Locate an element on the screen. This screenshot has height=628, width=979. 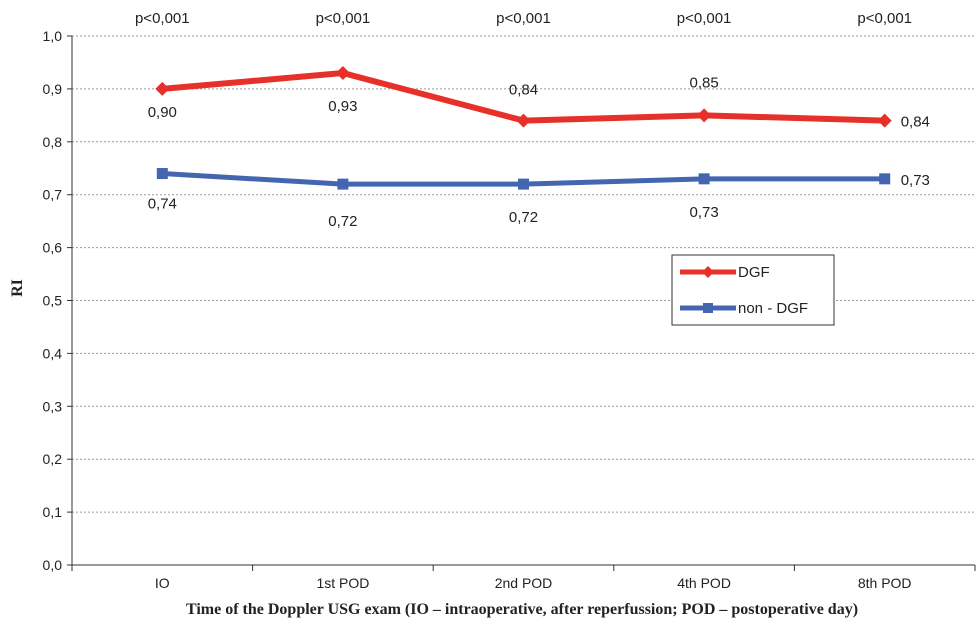
y-tick-label: 0,2 is located at coordinates (53, 459).